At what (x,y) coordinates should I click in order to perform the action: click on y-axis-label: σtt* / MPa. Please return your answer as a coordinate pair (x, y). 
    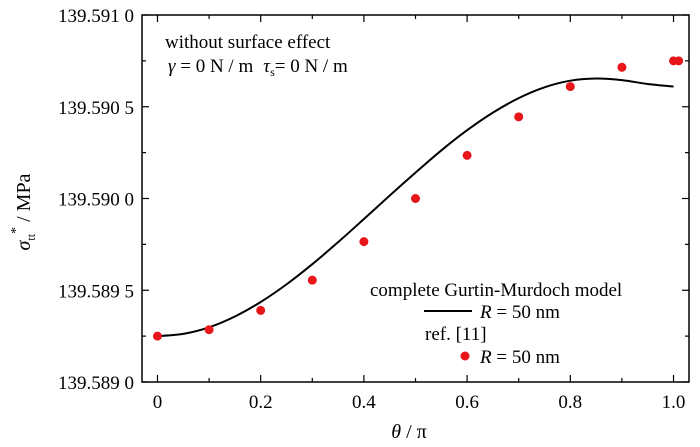
    Looking at the image, I should click on (23, 211).